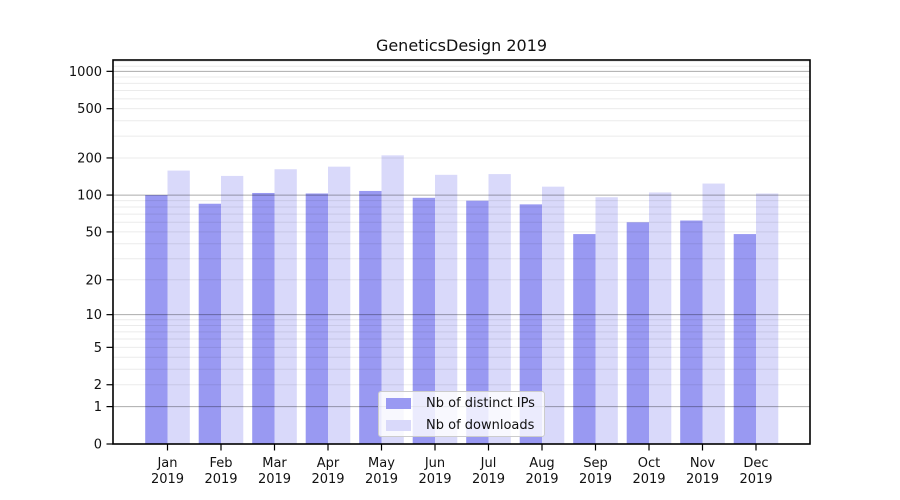 The width and height of the screenshot is (900, 500). What do you see at coordinates (461, 45) in the screenshot?
I see `chart-title: GeneticsDesign 2019` at bounding box center [461, 45].